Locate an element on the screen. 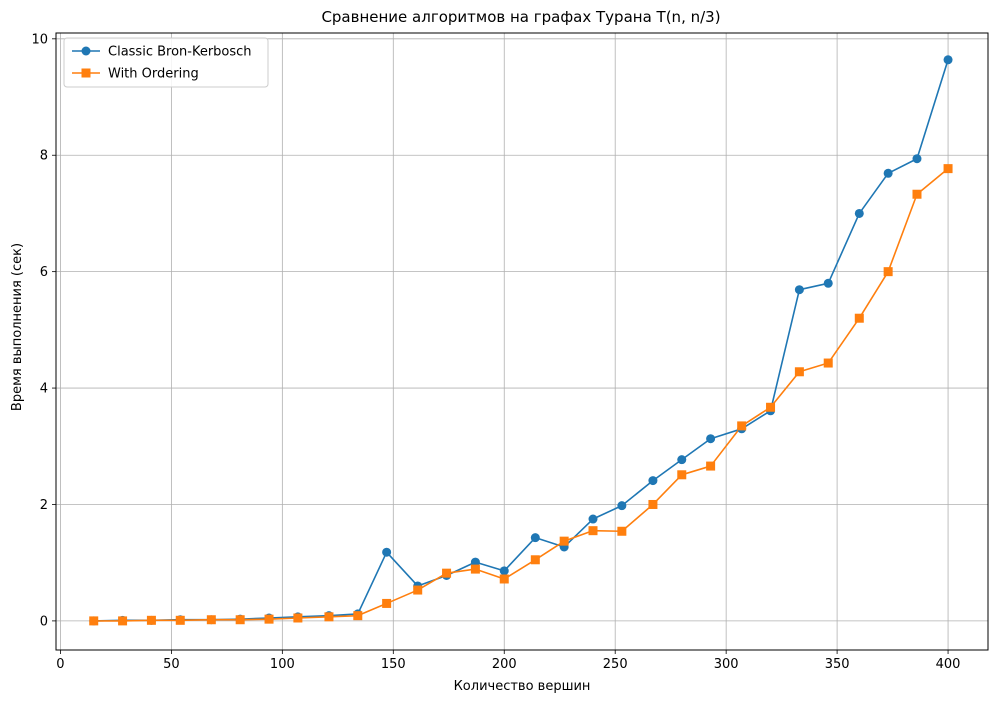  x-axis-title: Количество вершин is located at coordinates (522, 686).